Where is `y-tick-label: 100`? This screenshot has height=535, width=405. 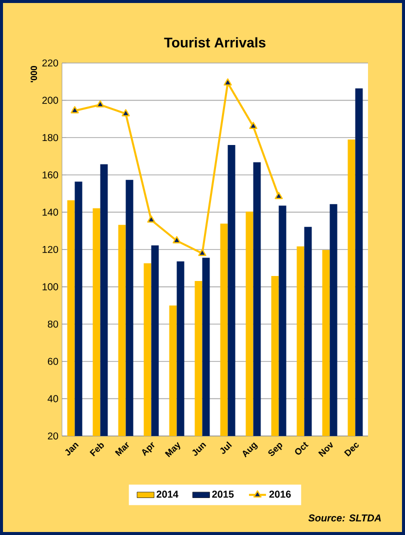
y-tick-label: 100 is located at coordinates (50, 286).